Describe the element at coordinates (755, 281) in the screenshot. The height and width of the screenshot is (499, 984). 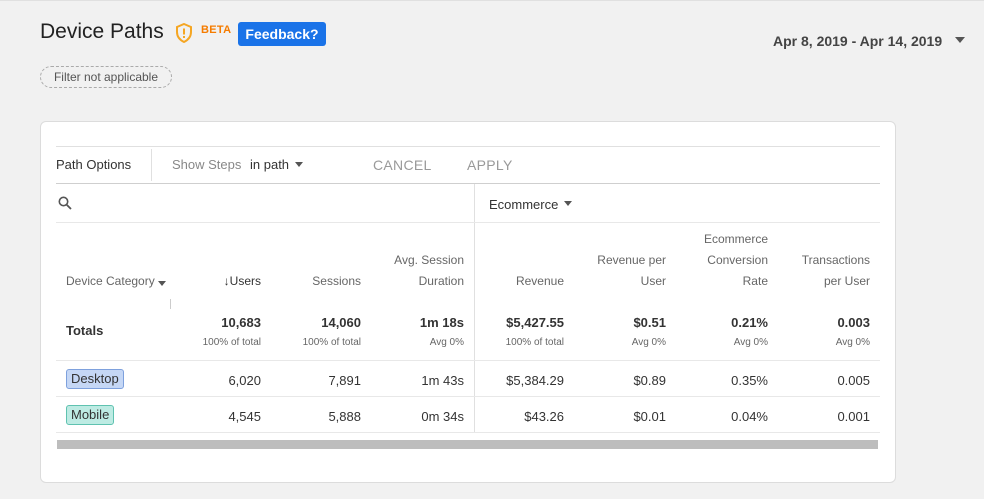
I see `header-line: Rate` at that location.